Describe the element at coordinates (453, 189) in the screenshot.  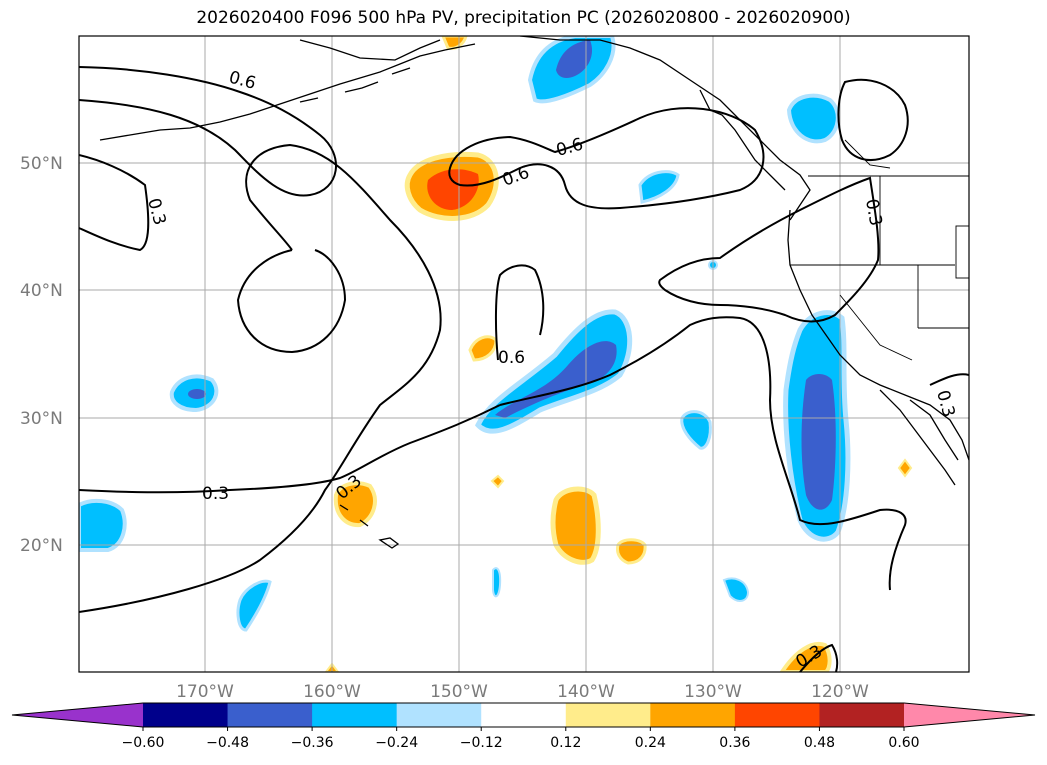
I see `precip-blob-positive-core` at that location.